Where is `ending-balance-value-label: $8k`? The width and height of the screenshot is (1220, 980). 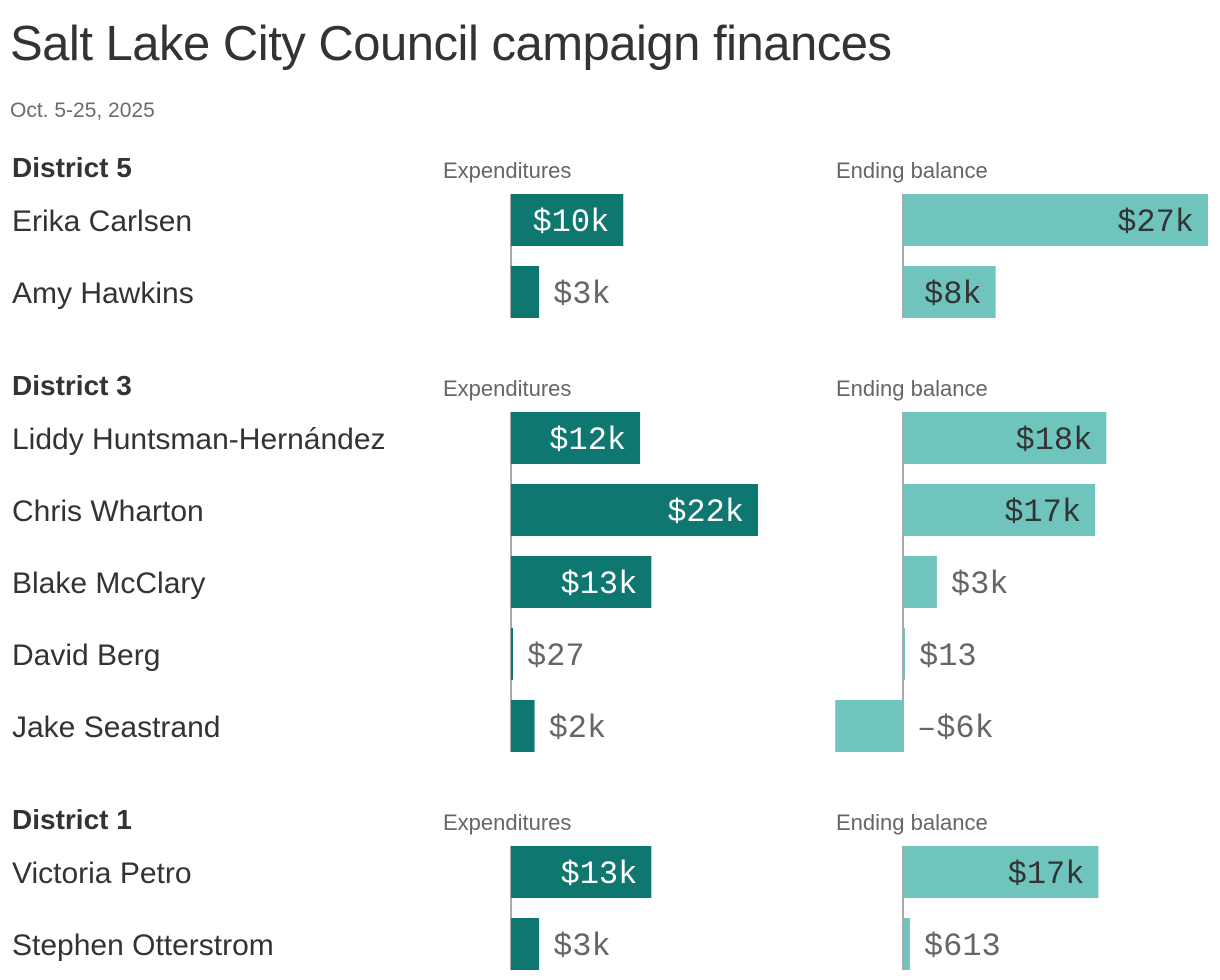
ending-balance-value-label: $8k is located at coordinates (953, 294).